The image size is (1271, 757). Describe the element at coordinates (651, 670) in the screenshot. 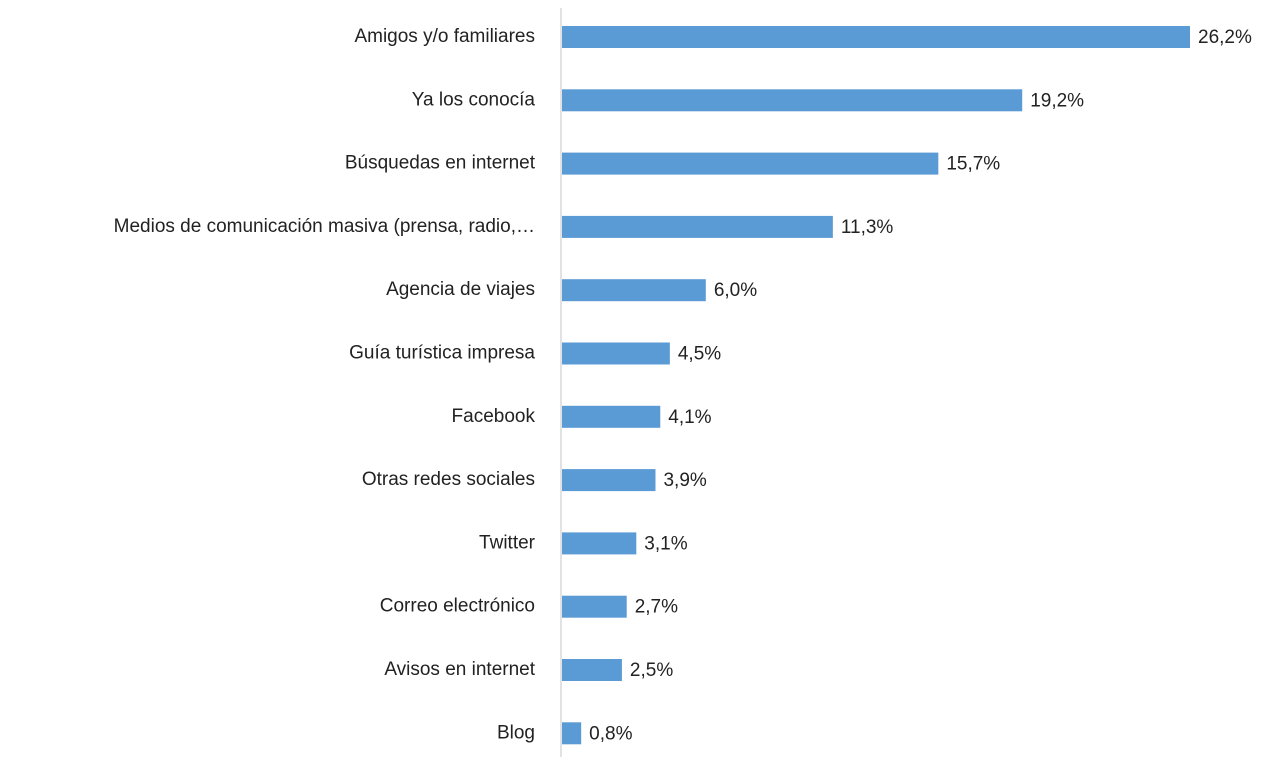

I see `data-label: 2,5%` at that location.